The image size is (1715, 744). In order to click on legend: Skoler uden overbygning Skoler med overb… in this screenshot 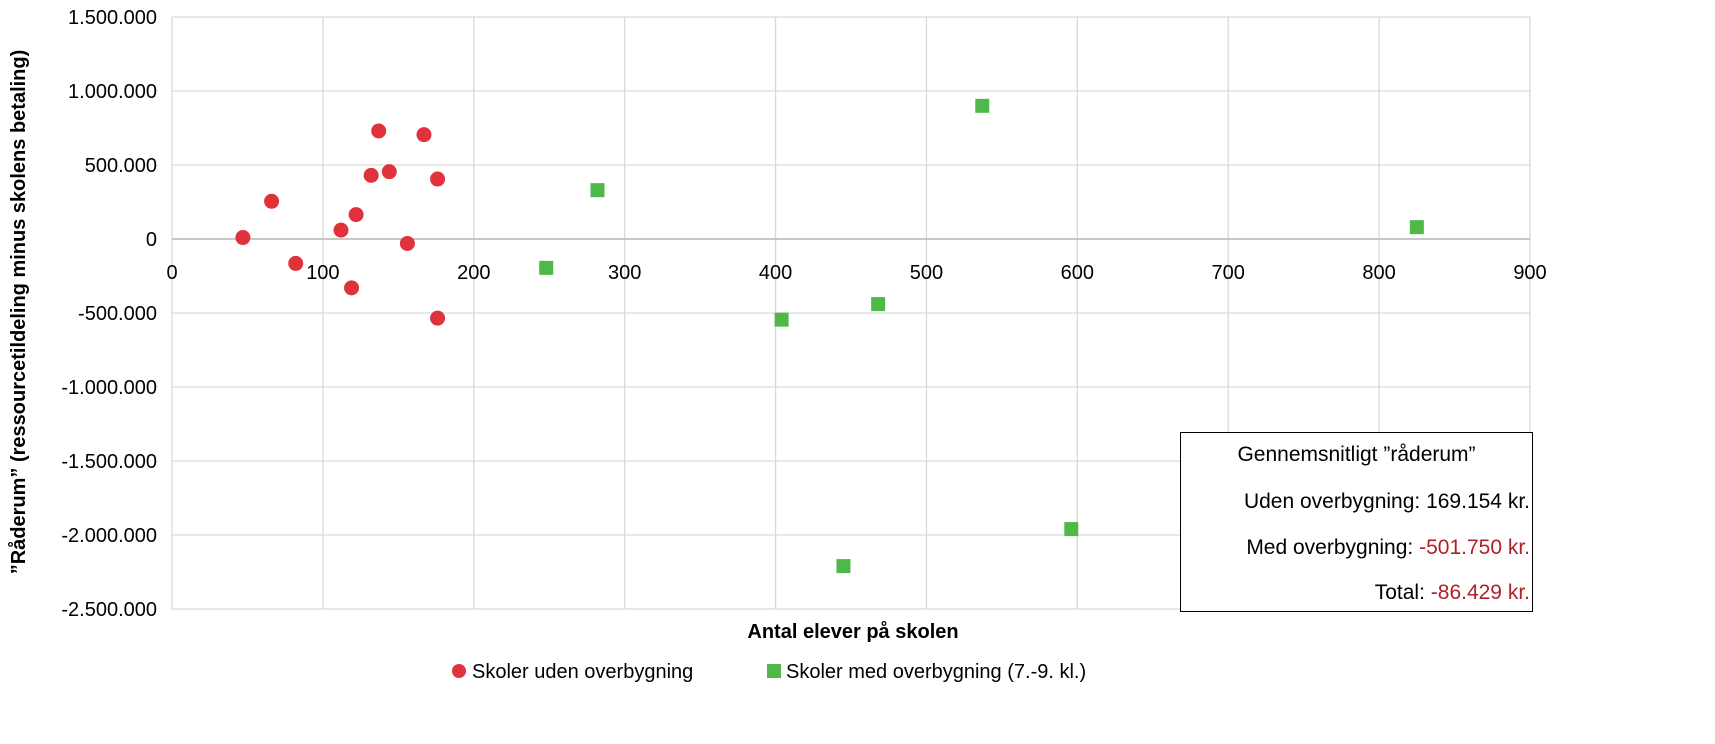, I will do `click(769, 672)`.